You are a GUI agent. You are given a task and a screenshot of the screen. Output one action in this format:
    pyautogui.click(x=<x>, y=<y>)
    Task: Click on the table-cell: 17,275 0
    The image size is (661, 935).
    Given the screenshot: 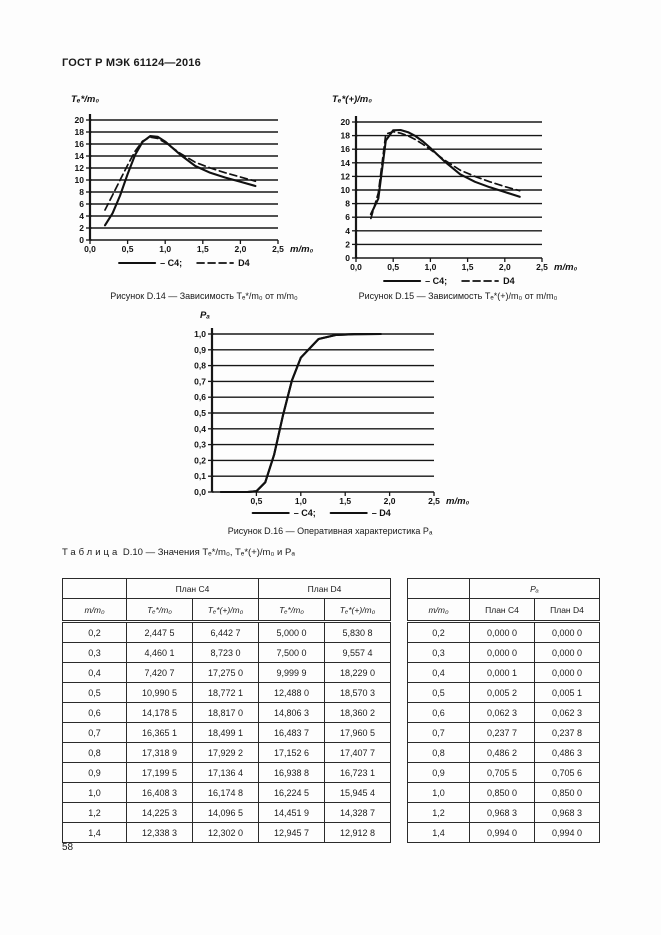 What is the action you would take?
    pyautogui.click(x=225, y=672)
    